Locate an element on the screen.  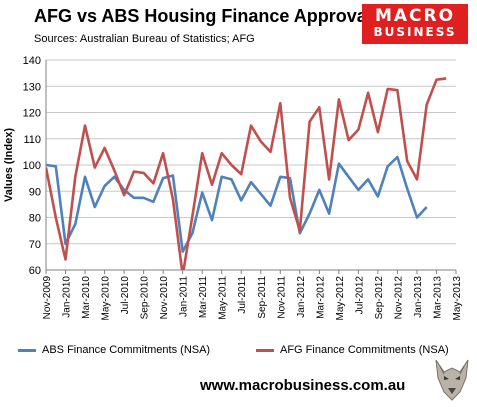
x-tick-label: Nov-2009 is located at coordinates (47, 298).